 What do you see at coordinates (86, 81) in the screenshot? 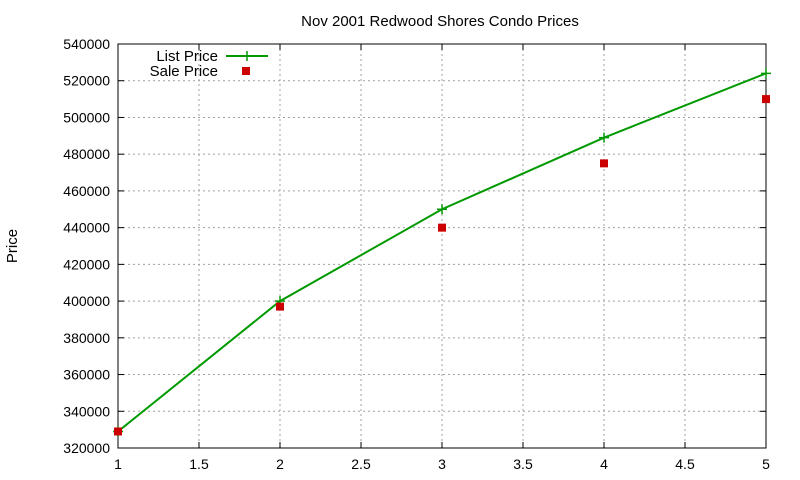
I see `y-tick-label: 520000` at bounding box center [86, 81].